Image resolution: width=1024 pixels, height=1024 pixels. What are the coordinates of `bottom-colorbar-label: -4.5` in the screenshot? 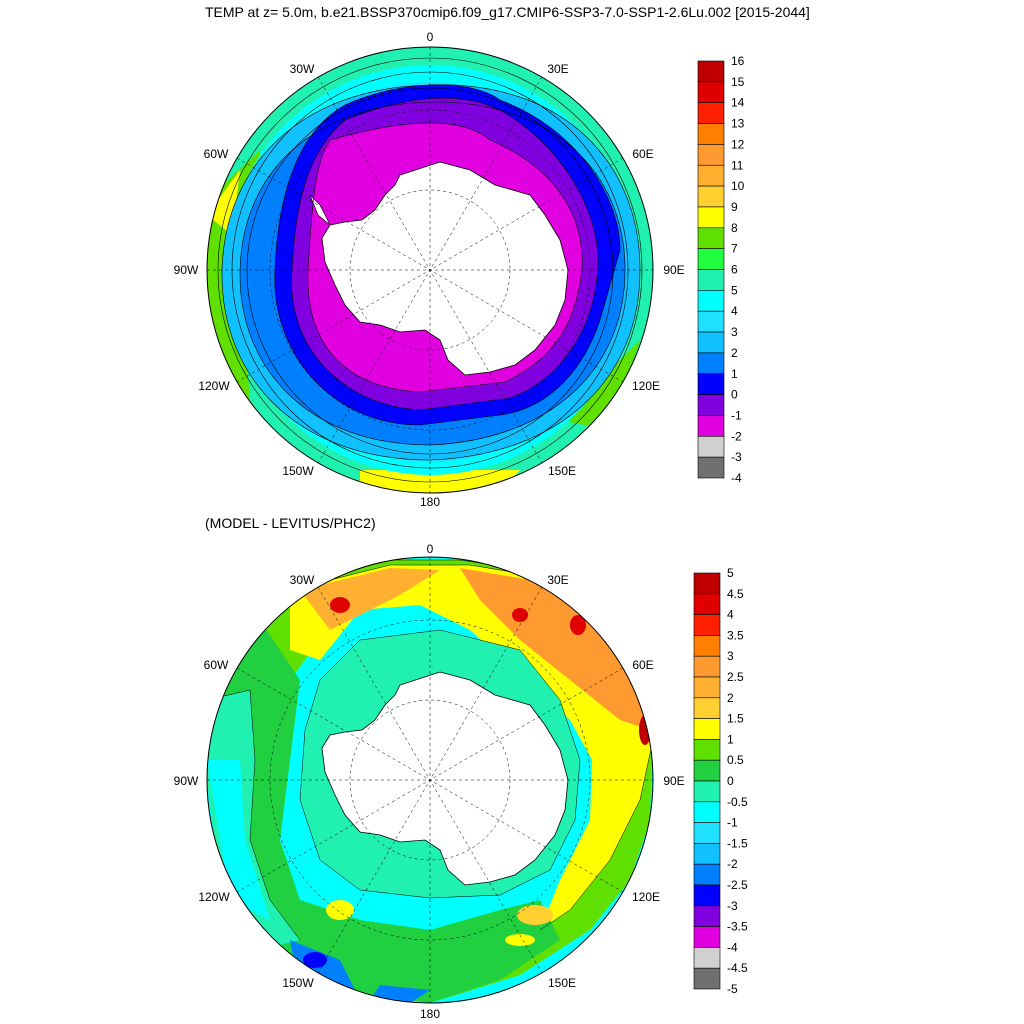 It's located at (737, 968).